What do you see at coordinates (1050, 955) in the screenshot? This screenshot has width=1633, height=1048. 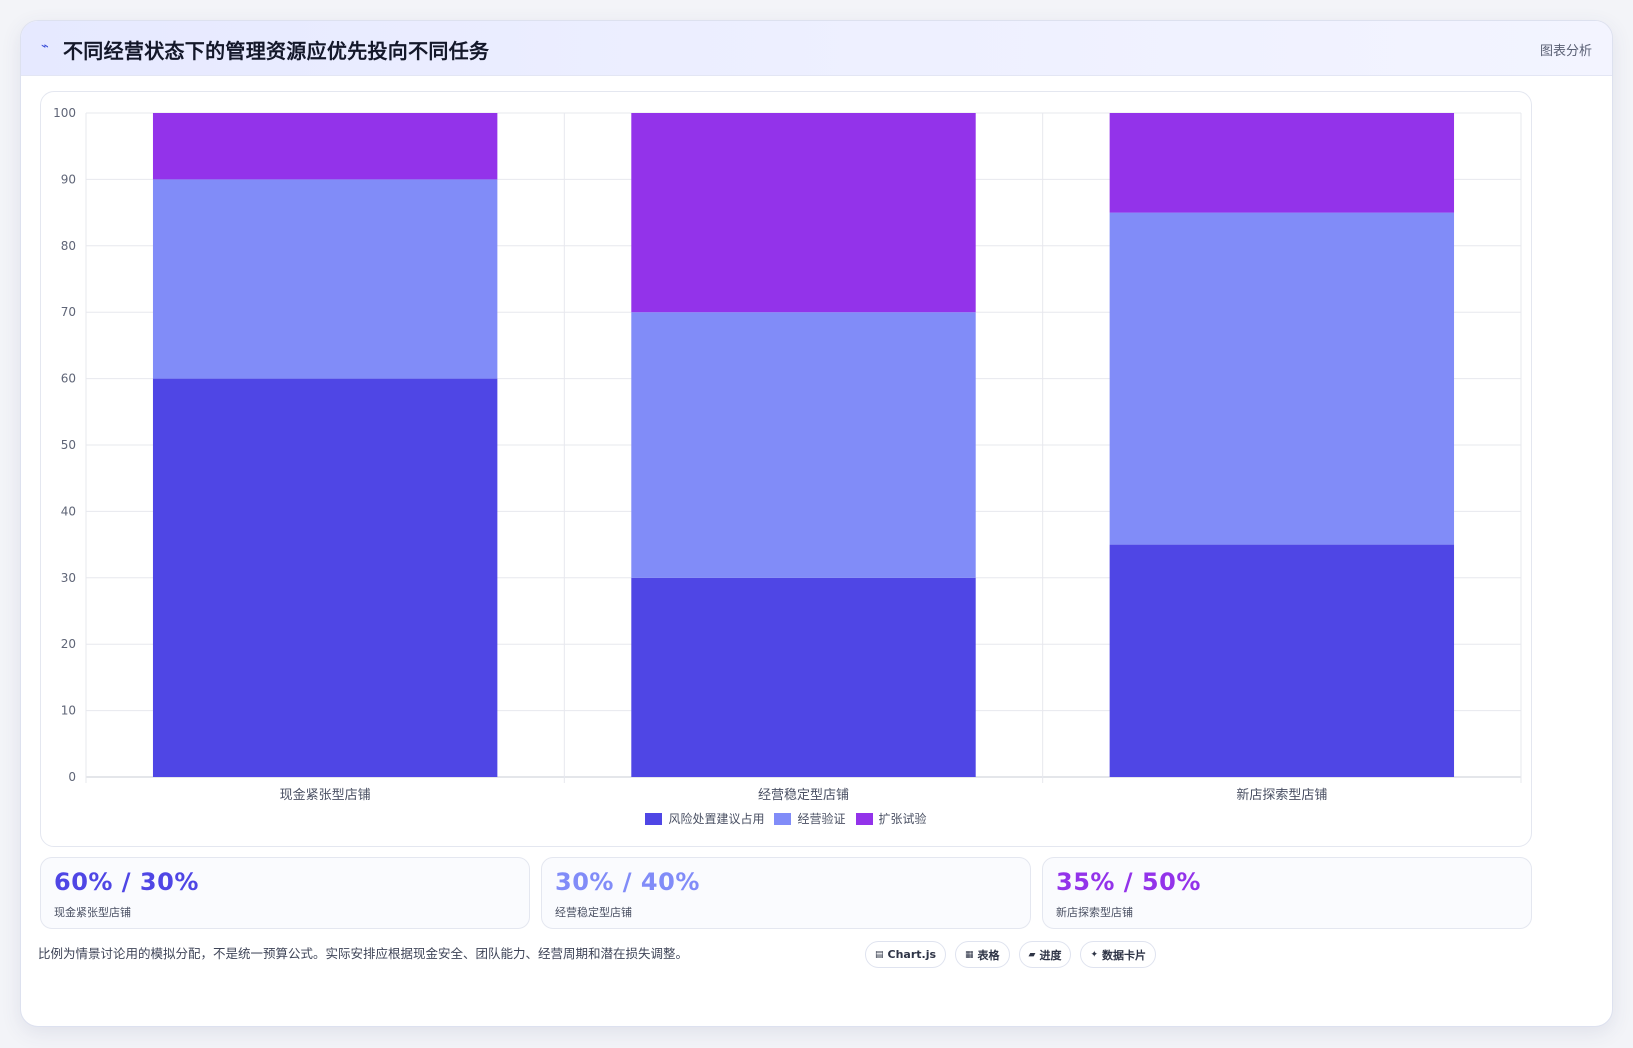 I see `chip-label: 进度` at bounding box center [1050, 955].